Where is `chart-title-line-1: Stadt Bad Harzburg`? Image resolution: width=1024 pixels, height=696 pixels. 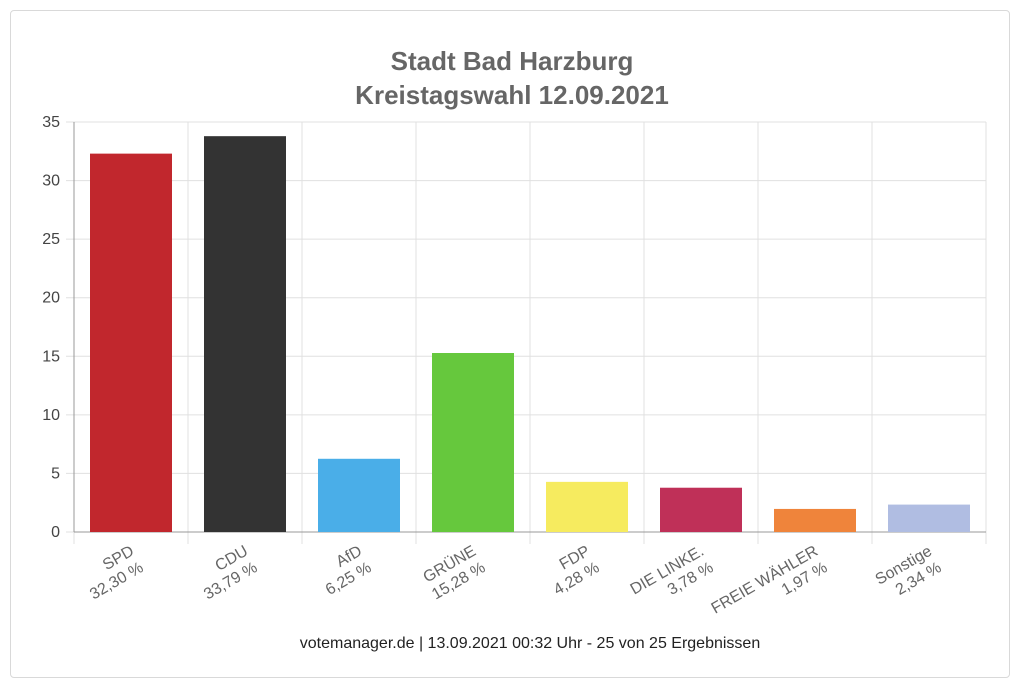 chart-title-line-1: Stadt Bad Harzburg is located at coordinates (512, 61).